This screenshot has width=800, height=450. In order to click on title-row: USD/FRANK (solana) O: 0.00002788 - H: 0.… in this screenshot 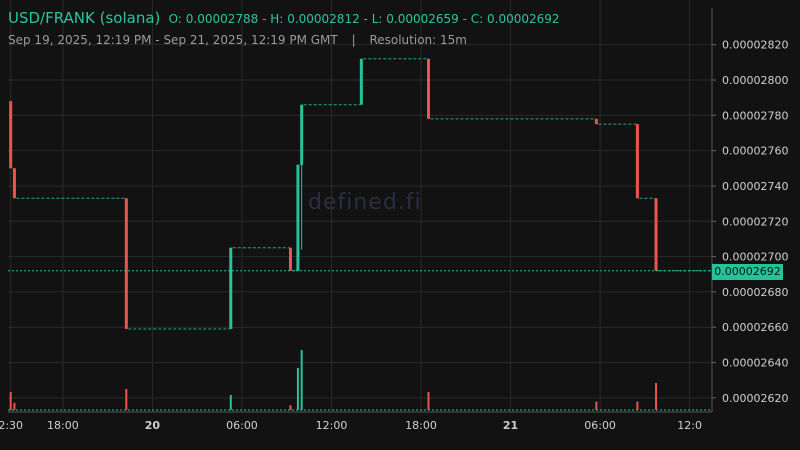, I will do `click(284, 18)`.